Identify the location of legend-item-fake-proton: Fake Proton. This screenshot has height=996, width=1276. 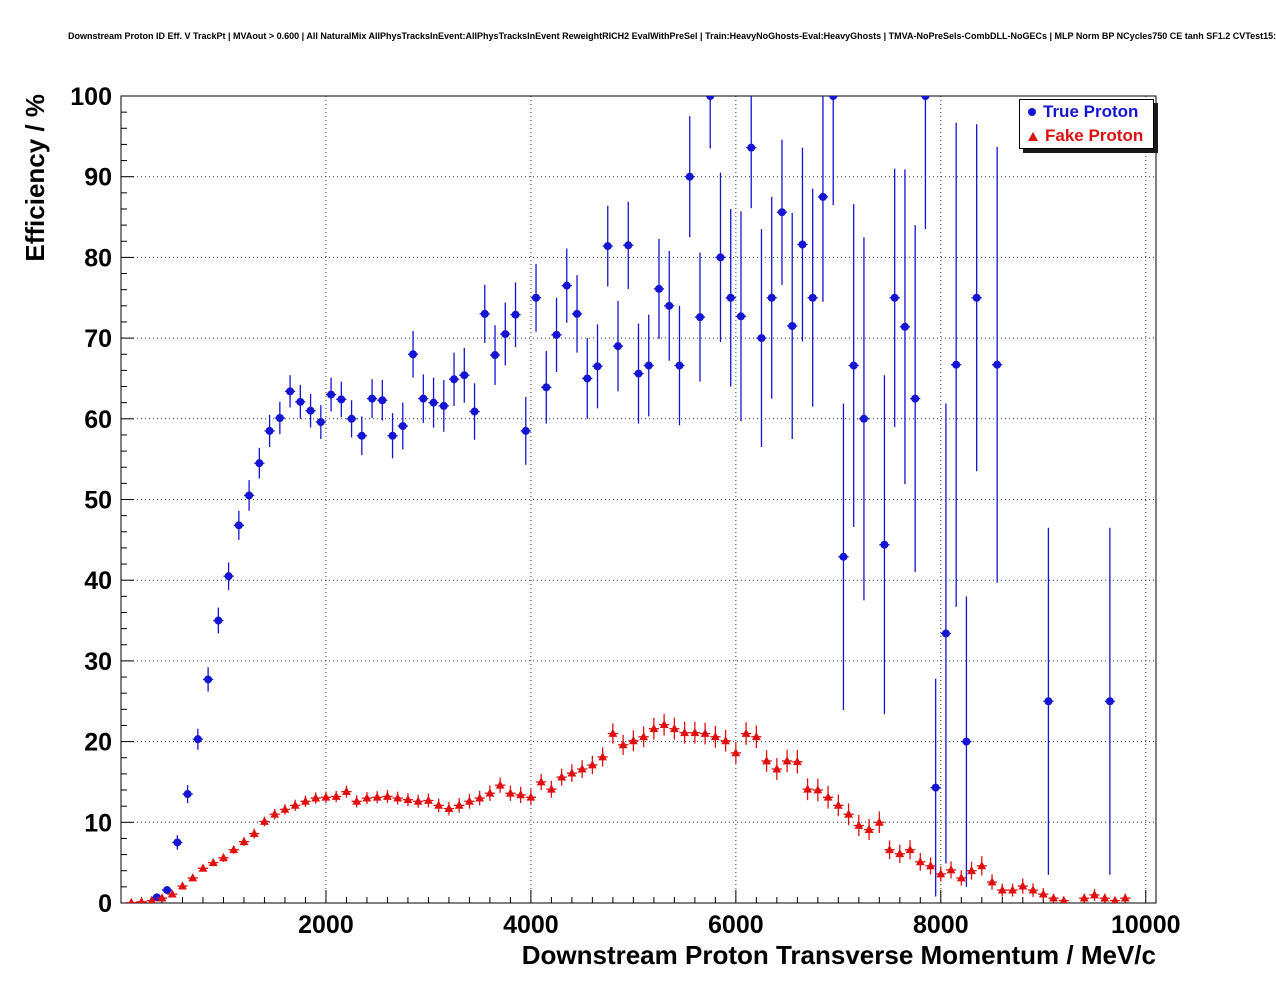
(1086, 136).